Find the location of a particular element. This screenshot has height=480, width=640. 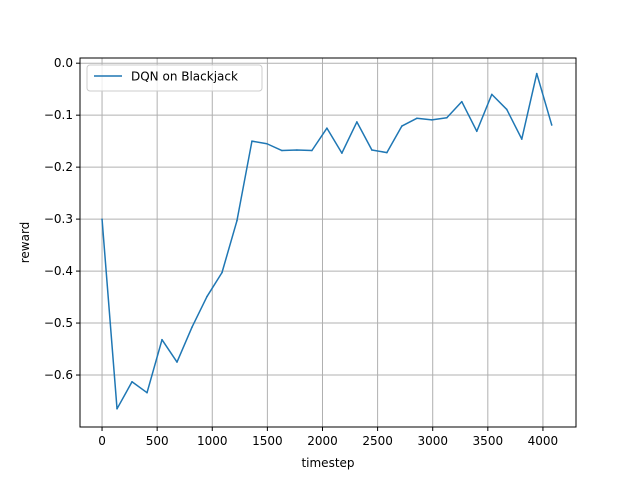

y-tick-label: −0.1 is located at coordinates (58, 115).